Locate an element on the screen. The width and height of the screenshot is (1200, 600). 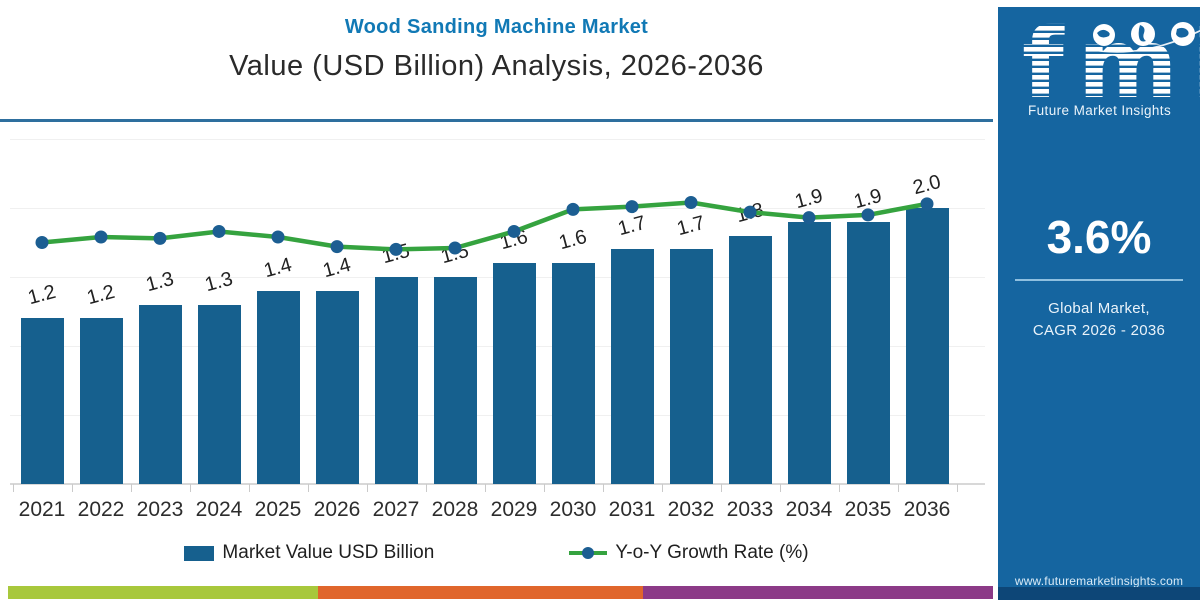
stat-label-line2: CAGR 2026 - 2036 is located at coordinates (1099, 330).